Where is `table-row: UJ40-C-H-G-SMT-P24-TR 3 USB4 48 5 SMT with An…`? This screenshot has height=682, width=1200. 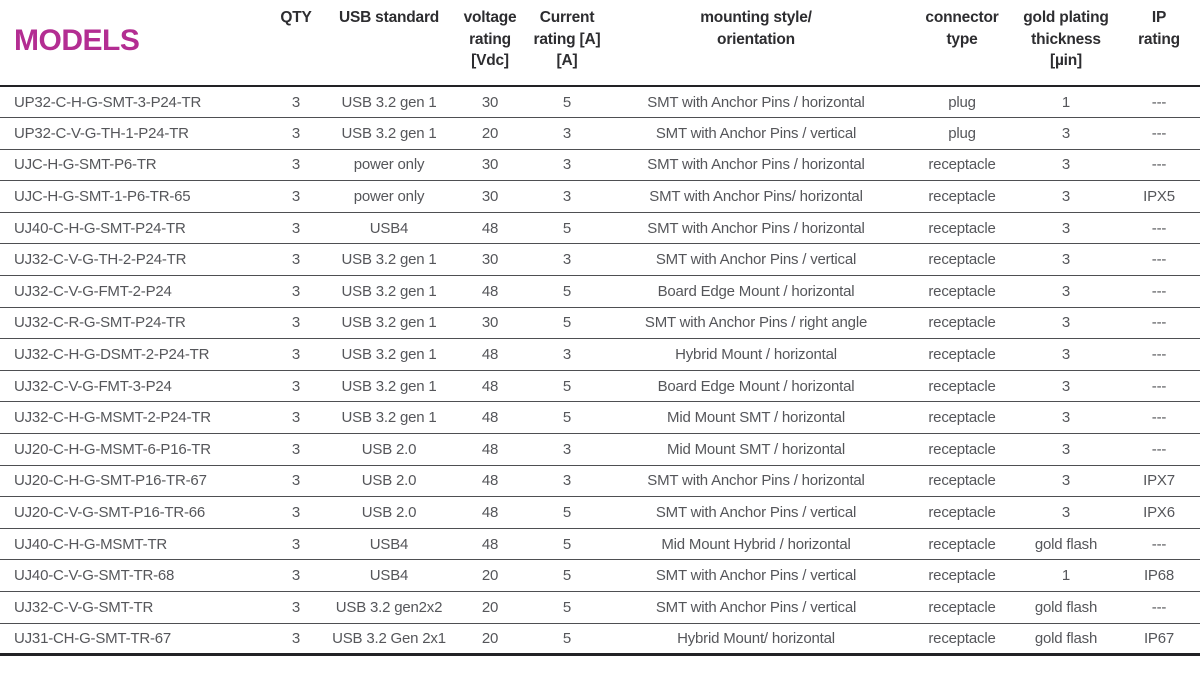 table-row: UJ40-C-H-G-SMT-P24-TR 3 USB4 48 5 SMT with An… is located at coordinates (600, 228).